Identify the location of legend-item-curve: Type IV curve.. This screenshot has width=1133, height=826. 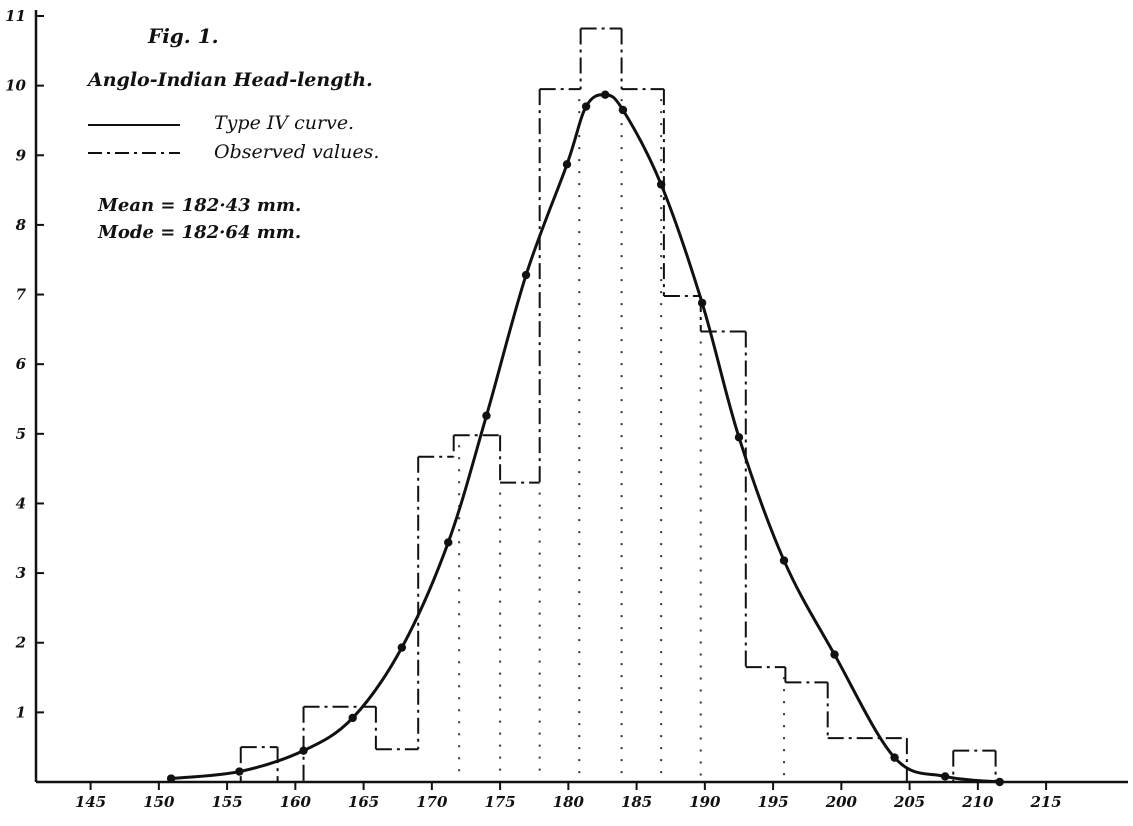
(268, 125).